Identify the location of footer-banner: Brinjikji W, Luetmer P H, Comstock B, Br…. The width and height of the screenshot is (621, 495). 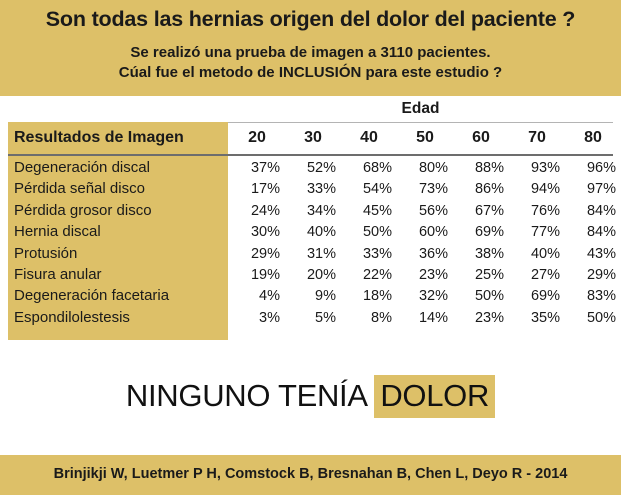
(310, 475).